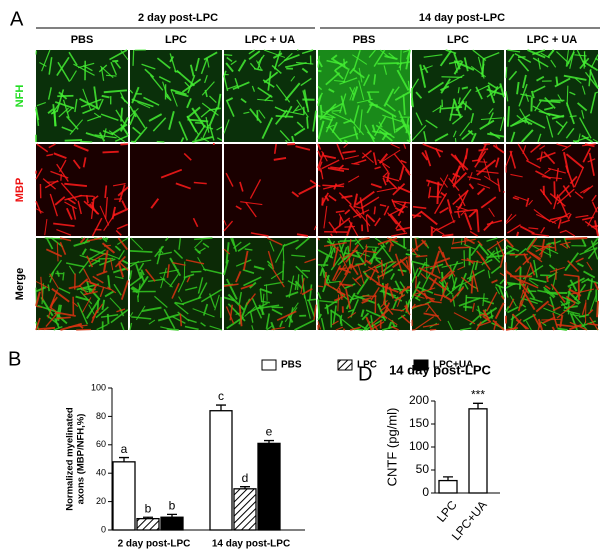 The image size is (616, 555). I want to click on error-bar, so click(148, 517).